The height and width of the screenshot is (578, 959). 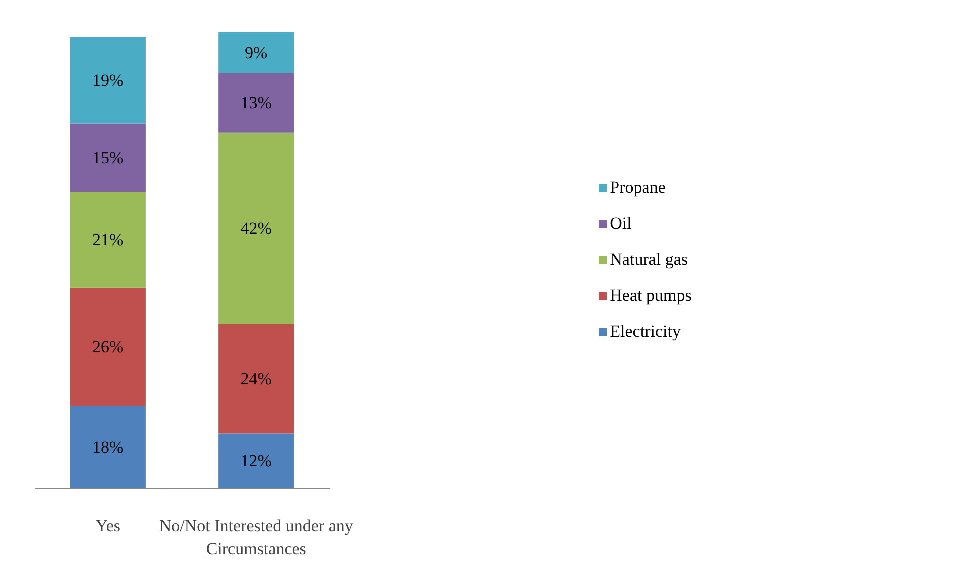 I want to click on data-label: 18%, so click(x=108, y=447).